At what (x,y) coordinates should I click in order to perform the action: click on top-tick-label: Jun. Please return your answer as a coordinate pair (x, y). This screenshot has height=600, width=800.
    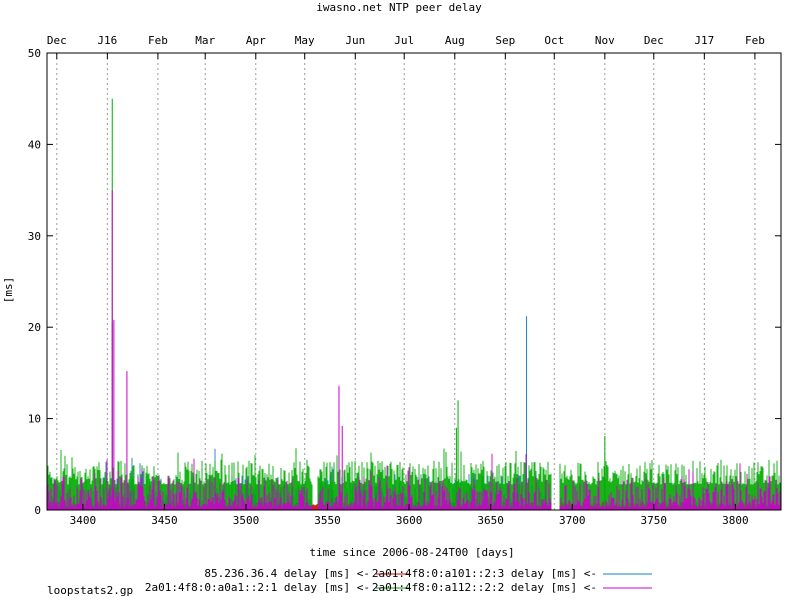
    Looking at the image, I should click on (355, 40).